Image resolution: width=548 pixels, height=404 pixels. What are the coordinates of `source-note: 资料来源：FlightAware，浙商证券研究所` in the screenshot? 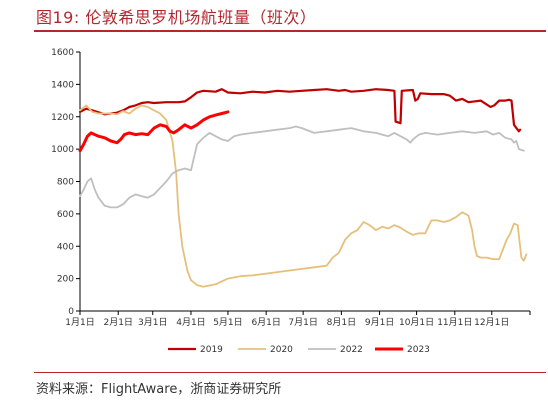 It's located at (159, 389).